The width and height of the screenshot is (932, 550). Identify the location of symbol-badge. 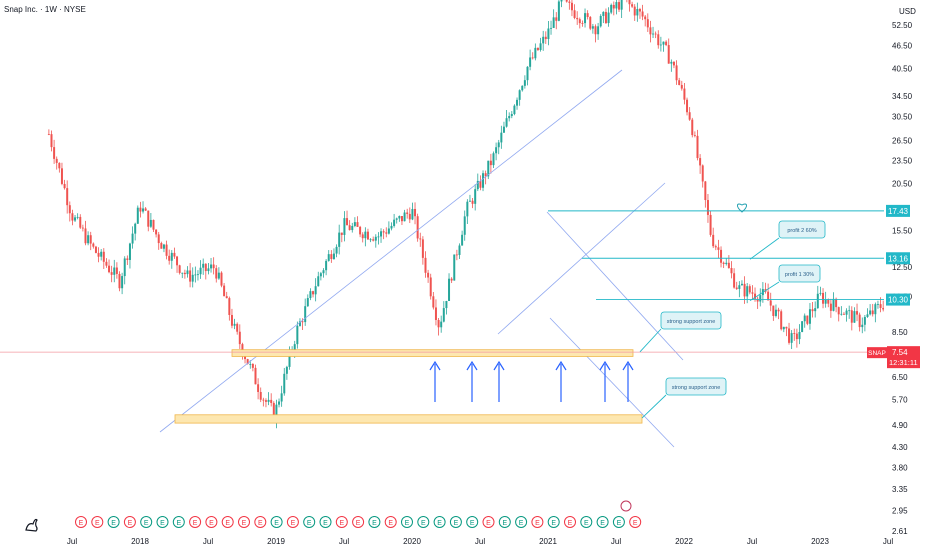
(877, 353).